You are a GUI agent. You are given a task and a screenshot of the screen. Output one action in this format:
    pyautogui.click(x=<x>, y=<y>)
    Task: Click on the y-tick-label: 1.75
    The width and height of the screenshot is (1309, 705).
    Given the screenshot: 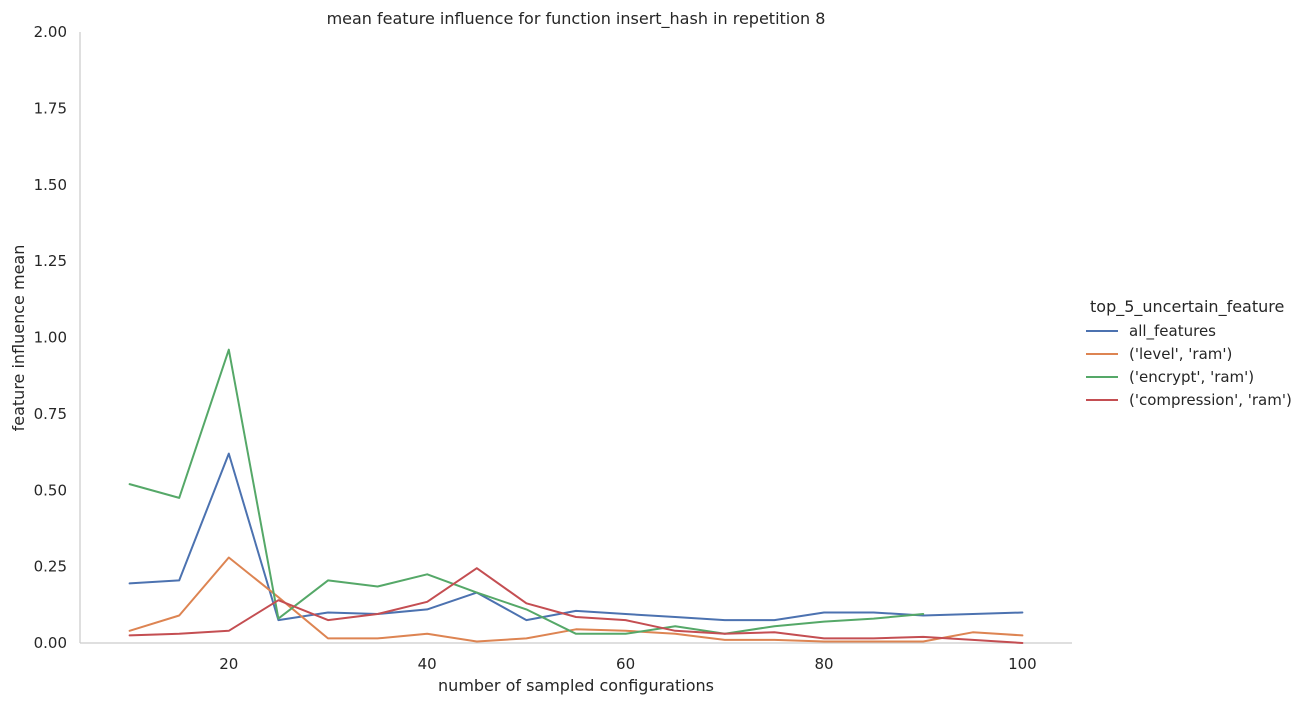 What is the action you would take?
    pyautogui.click(x=50, y=108)
    